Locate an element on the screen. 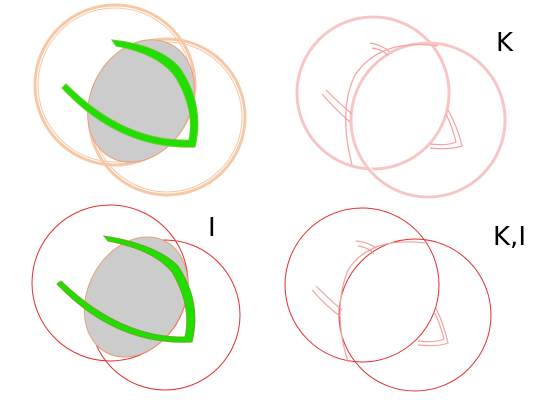 Image resolution: width=550 pixels, height=400 pixels. i-gray-lens is located at coordinates (136, 297).